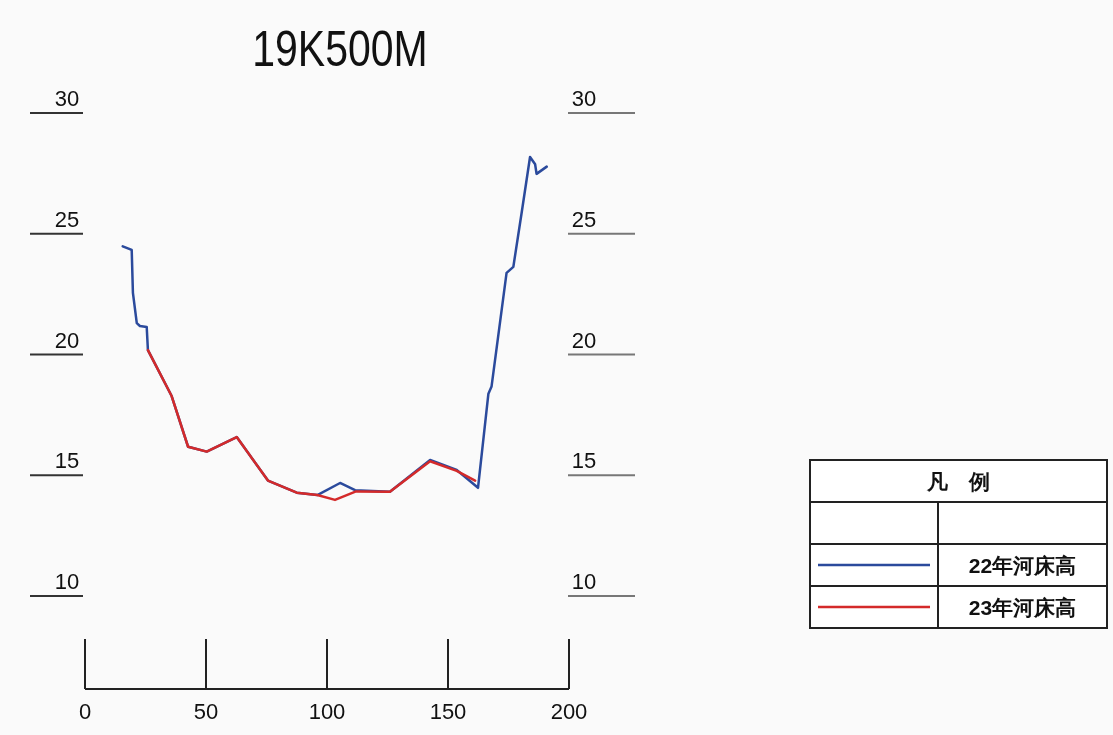 The image size is (1113, 735). What do you see at coordinates (67, 461) in the screenshot?
I see `y-tick-label: 15` at bounding box center [67, 461].